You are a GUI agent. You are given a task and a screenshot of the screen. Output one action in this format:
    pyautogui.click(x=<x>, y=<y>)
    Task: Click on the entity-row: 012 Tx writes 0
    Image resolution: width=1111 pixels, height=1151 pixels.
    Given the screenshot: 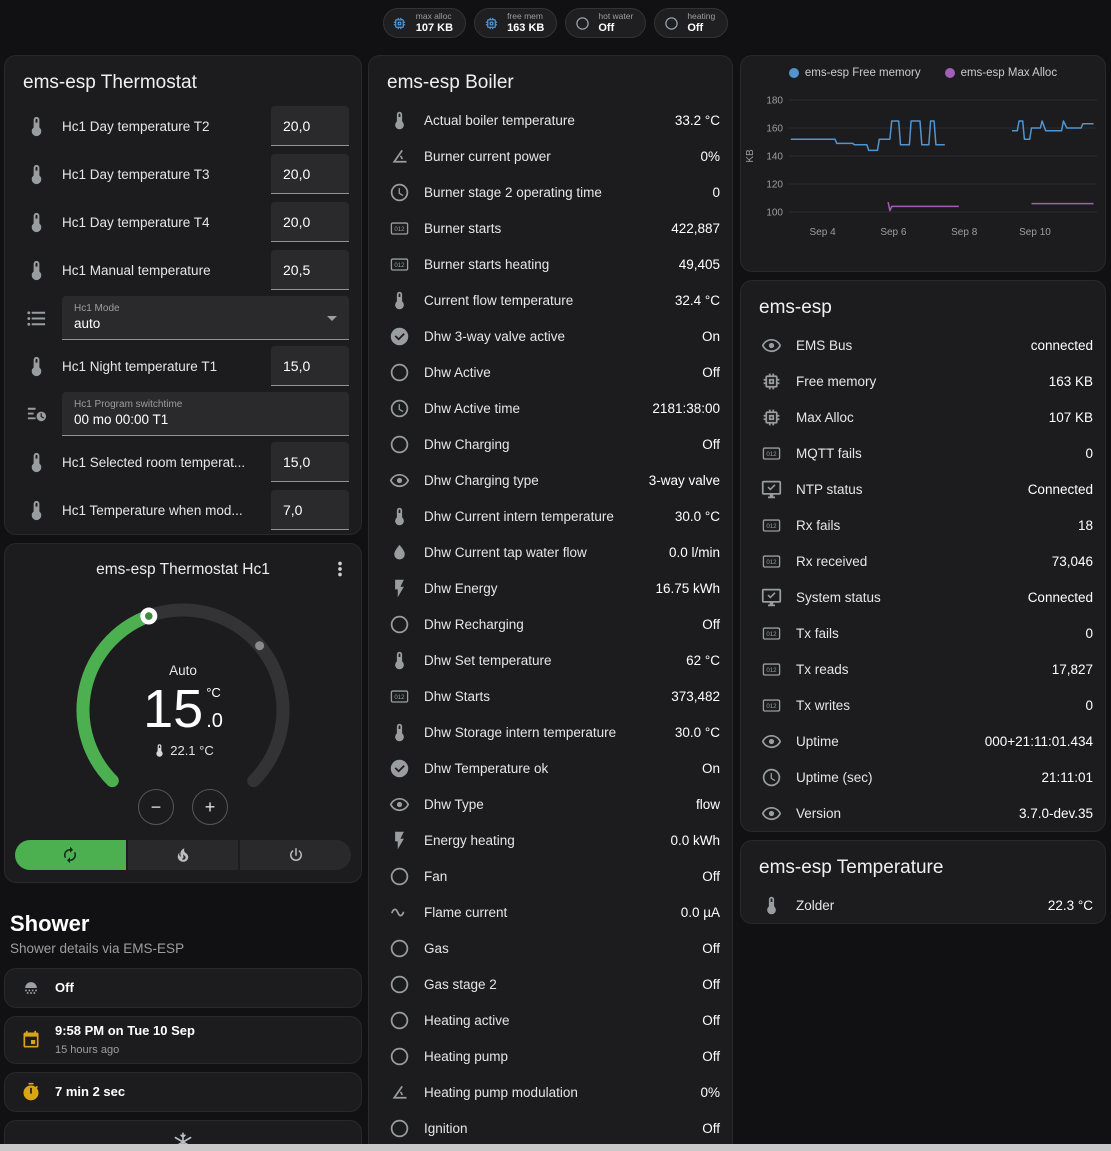 What is the action you would take?
    pyautogui.click(x=923, y=705)
    